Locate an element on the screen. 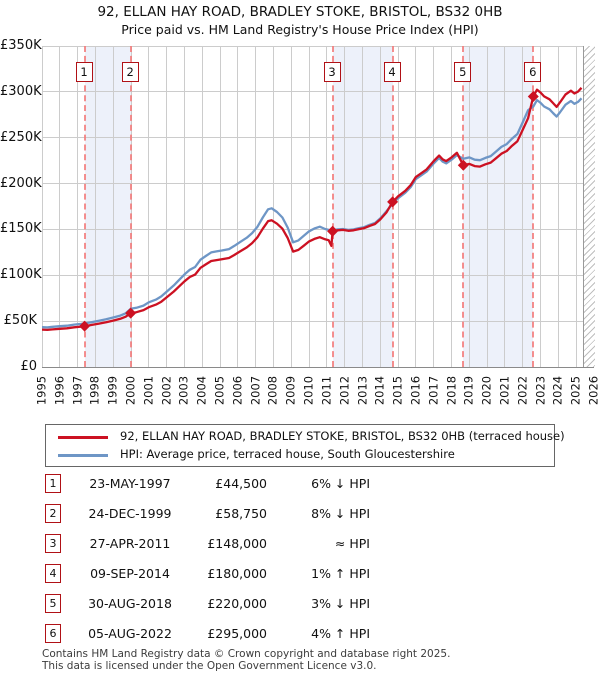 The image size is (600, 680). hpi-relation: ≈ HPI is located at coordinates (352, 543).